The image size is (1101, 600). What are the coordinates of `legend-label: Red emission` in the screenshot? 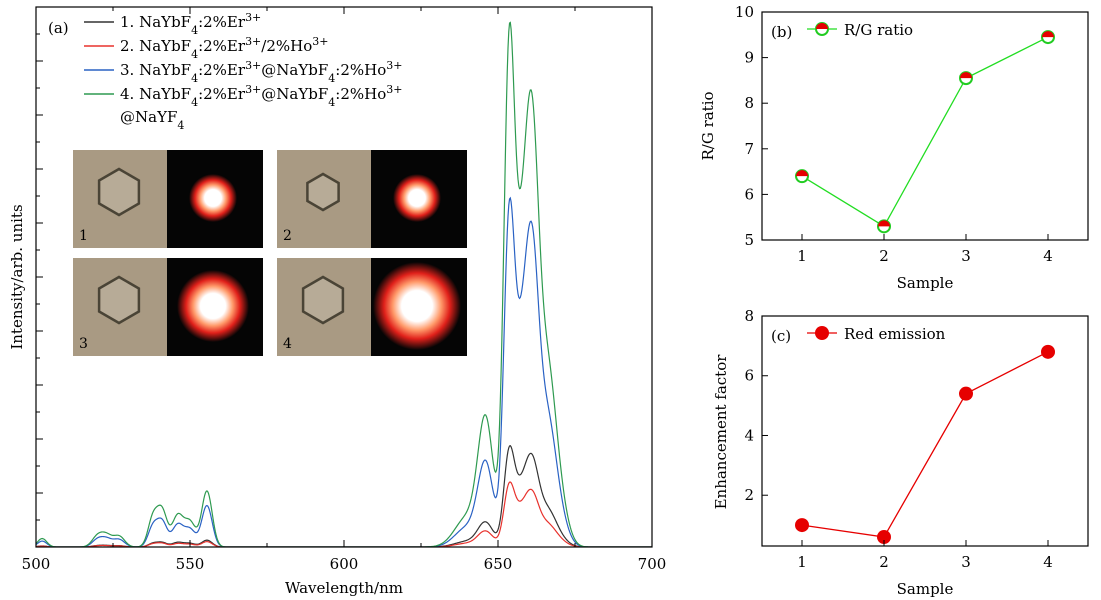 It's located at (895, 334).